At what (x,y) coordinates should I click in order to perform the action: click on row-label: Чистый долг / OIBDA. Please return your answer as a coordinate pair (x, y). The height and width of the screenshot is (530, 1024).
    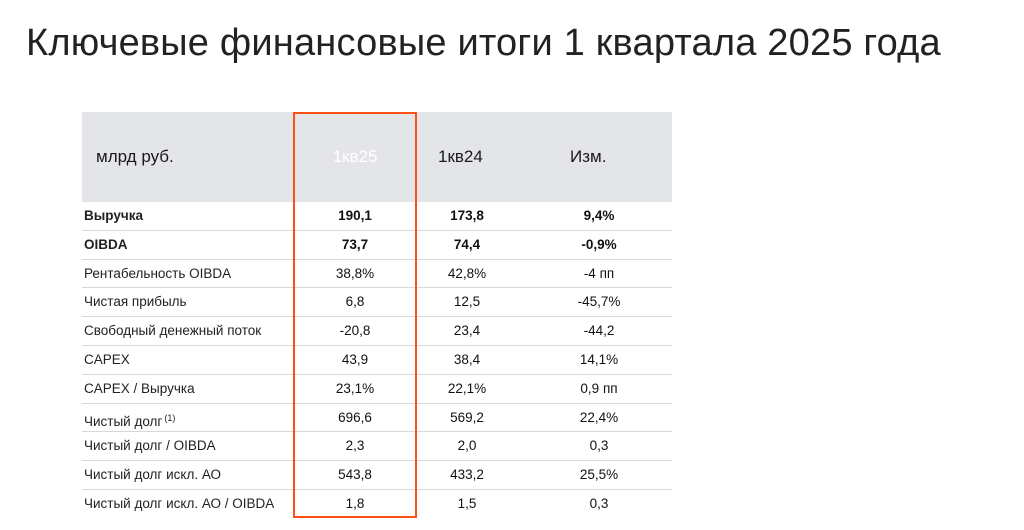
    Looking at the image, I should click on (150, 446).